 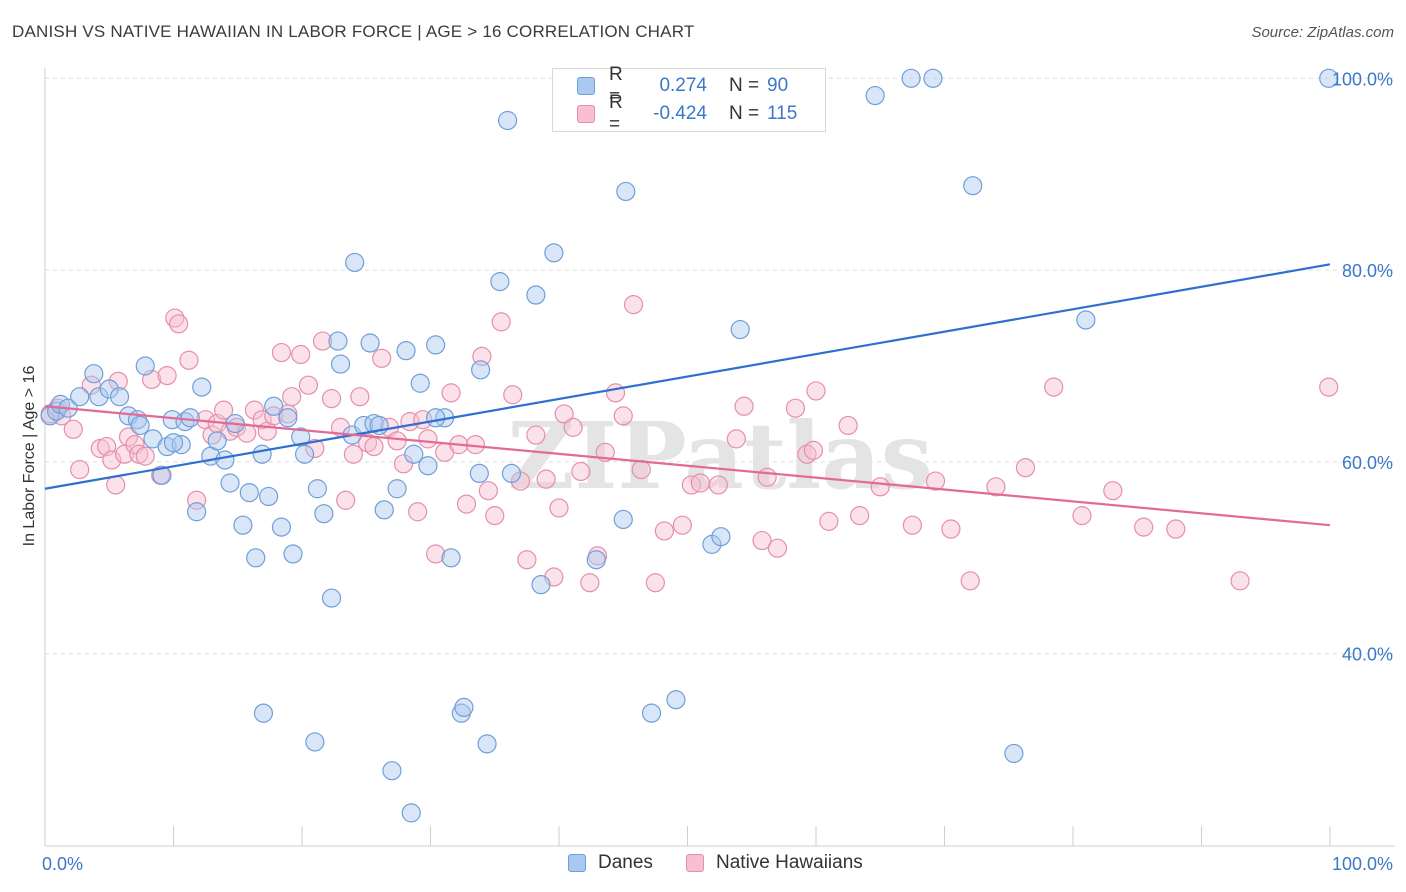 What do you see at coordinates (778, 85) in the screenshot?
I see `n-value: 90` at bounding box center [778, 85].